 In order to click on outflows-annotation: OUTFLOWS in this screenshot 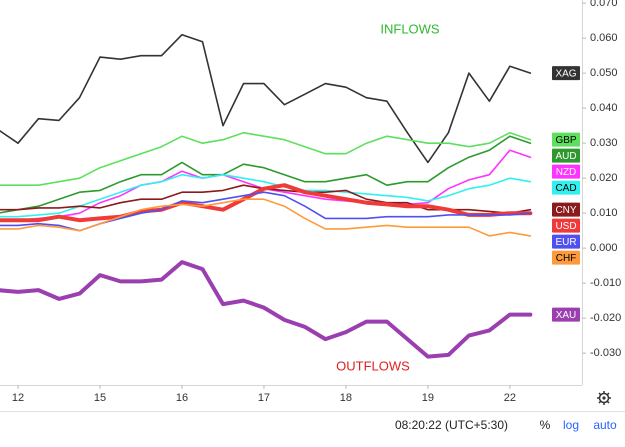, I will do `click(373, 365)`.